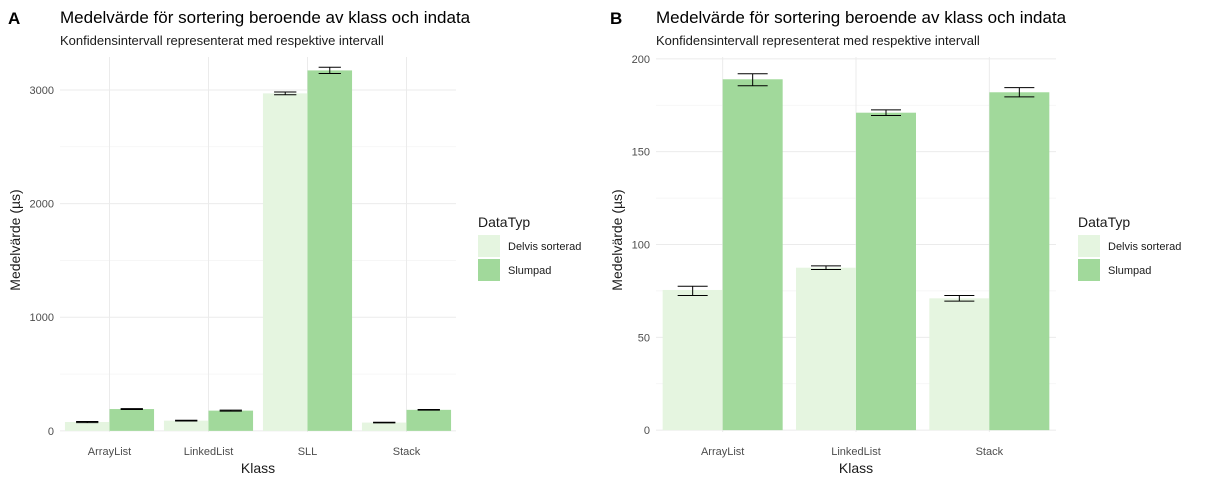 This screenshot has width=1205, height=484. Describe the element at coordinates (254, 452) in the screenshot. I see `panel-a-x-ticks: ArrayList LinkedList SLL Stack` at that location.